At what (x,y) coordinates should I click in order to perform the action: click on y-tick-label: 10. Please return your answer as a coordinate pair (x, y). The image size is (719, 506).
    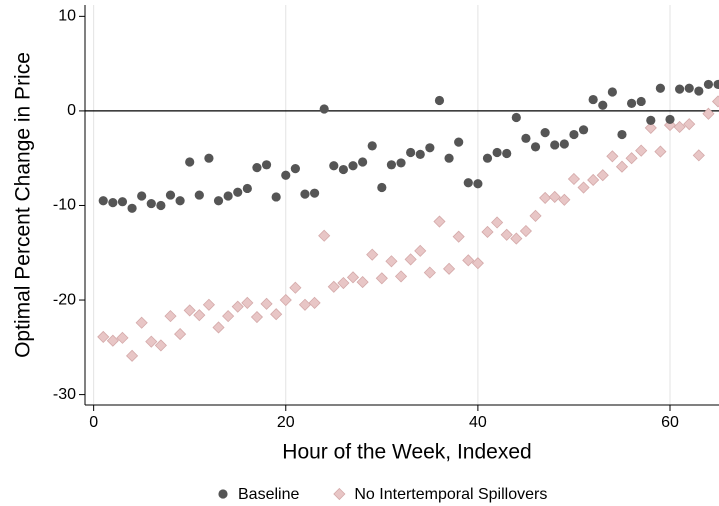
    Looking at the image, I should click on (67, 16).